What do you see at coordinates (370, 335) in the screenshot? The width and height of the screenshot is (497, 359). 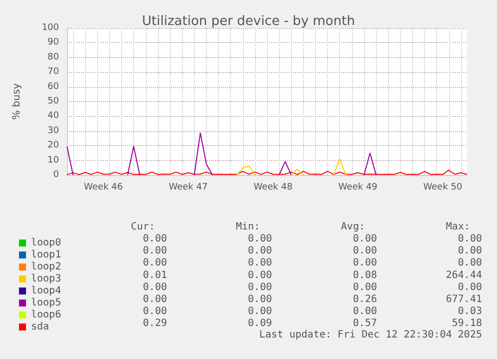 I see `text: Last update: Fri Dec 12 22:30:04 2025` at bounding box center [370, 335].